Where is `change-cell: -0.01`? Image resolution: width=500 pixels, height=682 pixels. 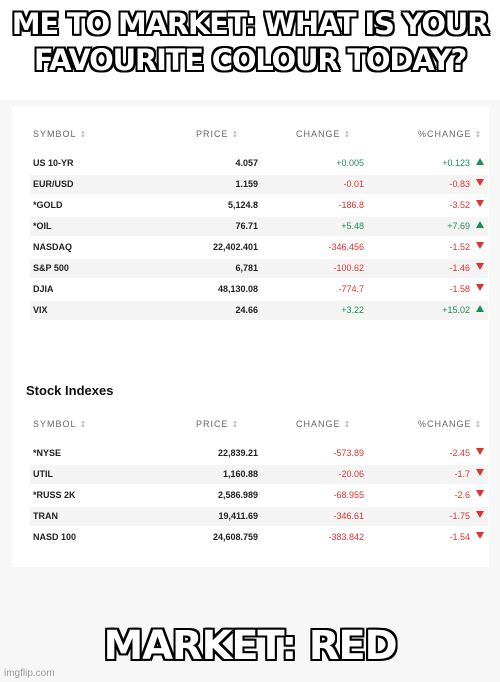
change-cell: -0.01 is located at coordinates (353, 184).